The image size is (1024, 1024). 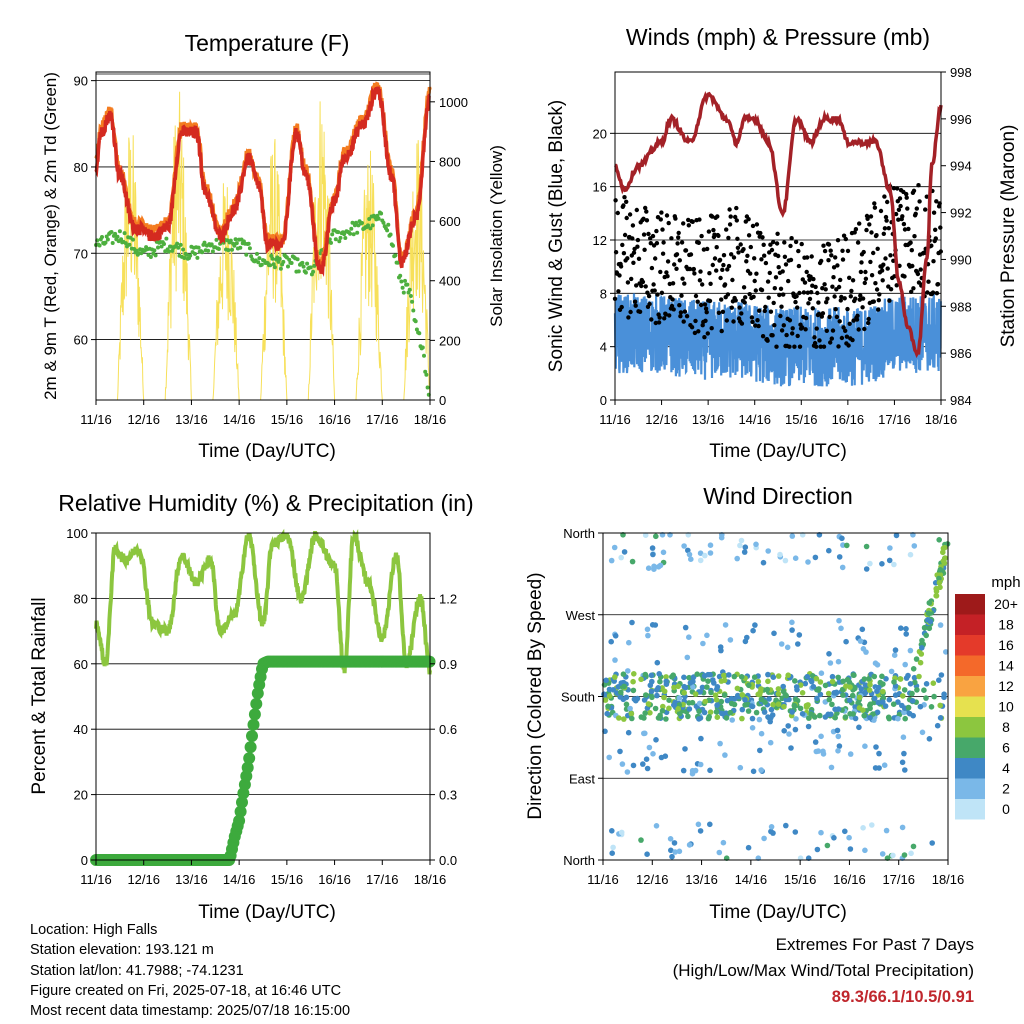 What do you see at coordinates (448, 598) in the screenshot?
I see `y2-tick-label: 1.2` at bounding box center [448, 598].